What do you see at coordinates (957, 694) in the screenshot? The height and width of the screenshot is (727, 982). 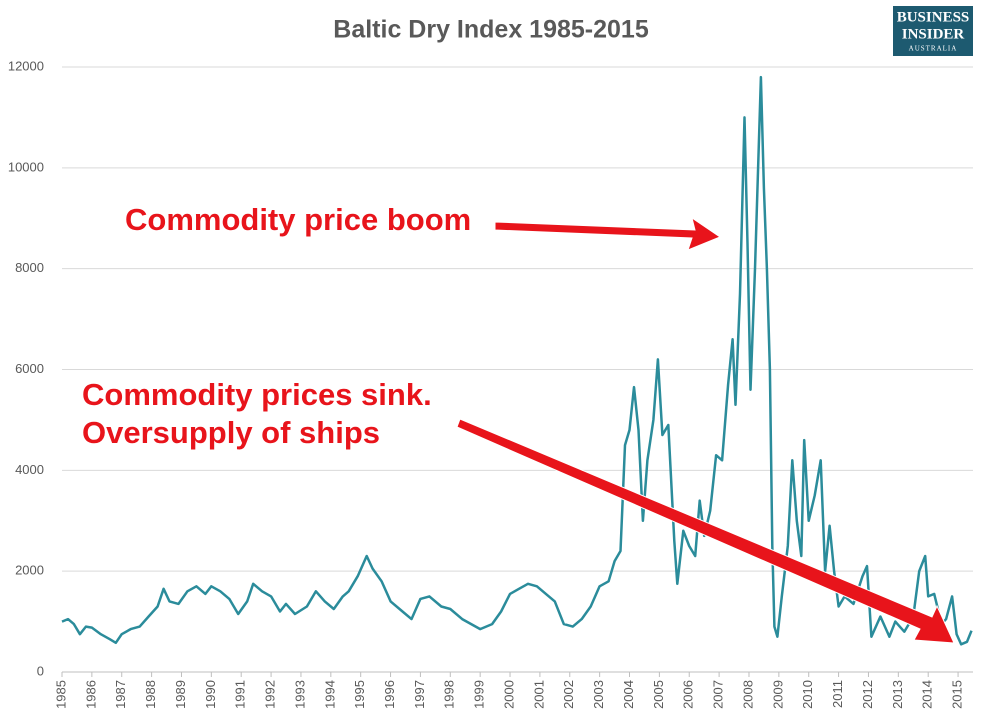 I see `x-tick-label: 2015` at bounding box center [957, 694].